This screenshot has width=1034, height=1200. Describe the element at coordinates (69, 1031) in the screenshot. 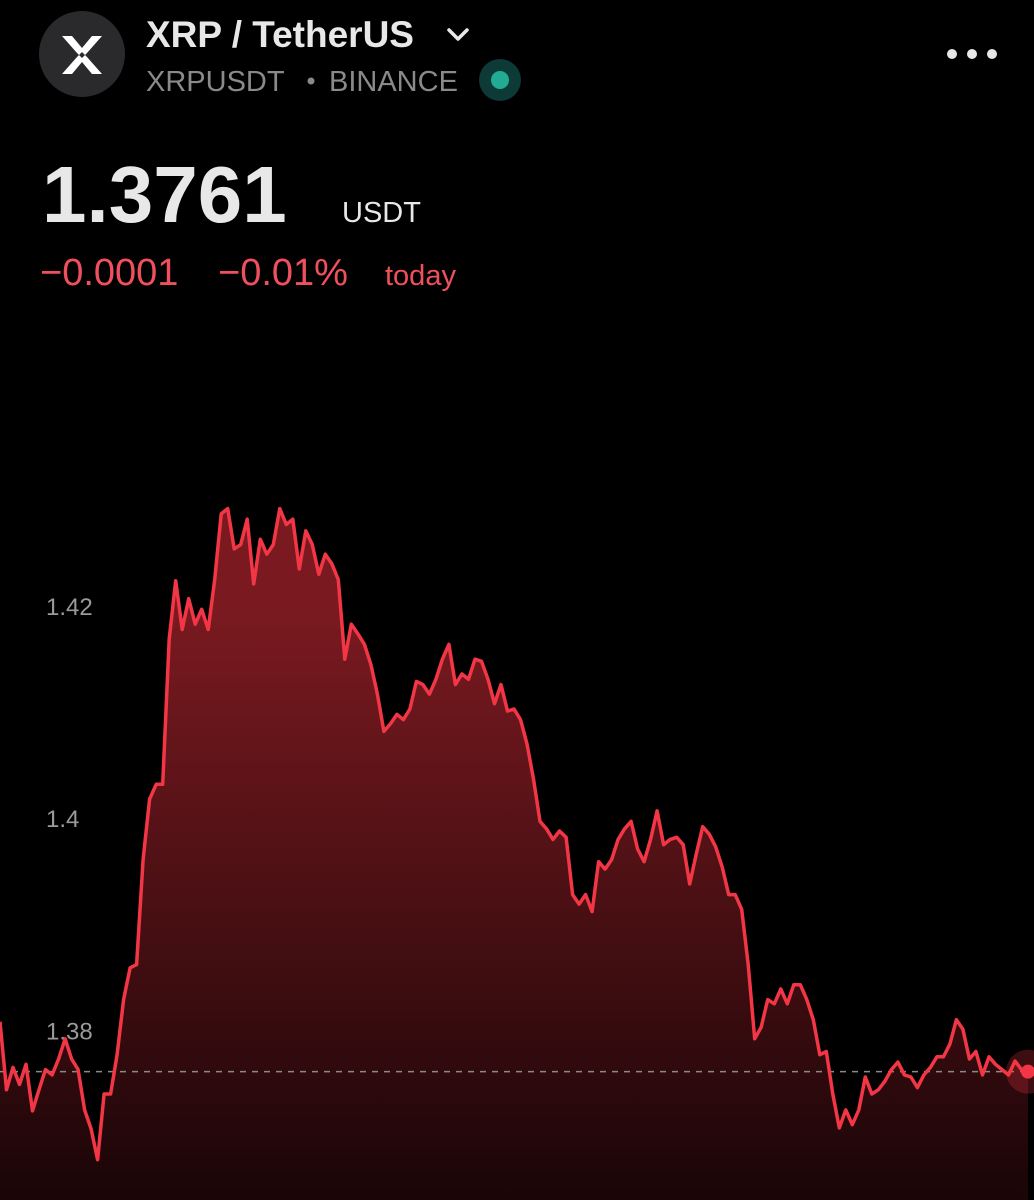

I see `y-tick-label: 1.38` at that location.